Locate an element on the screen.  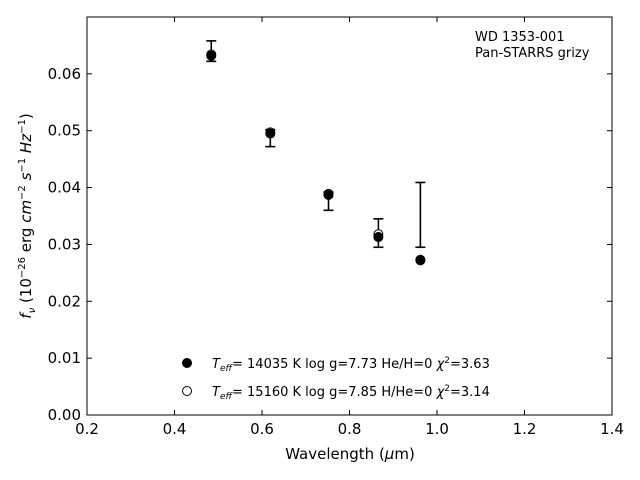
x-tick-label: 1.0 is located at coordinates (437, 429).